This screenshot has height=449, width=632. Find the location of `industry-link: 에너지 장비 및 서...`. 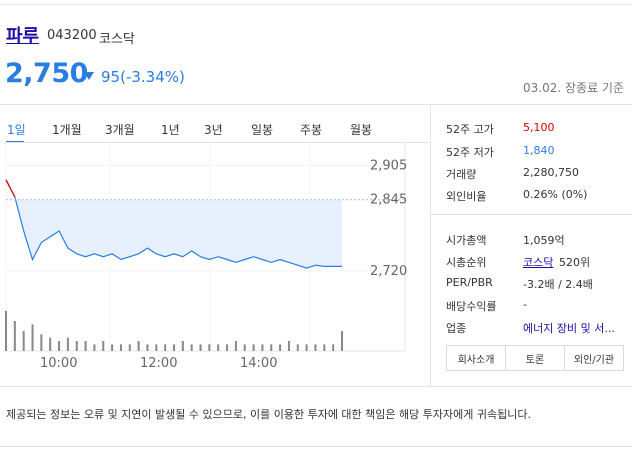

industry-link: 에너지 장비 및 서... is located at coordinates (569, 328).